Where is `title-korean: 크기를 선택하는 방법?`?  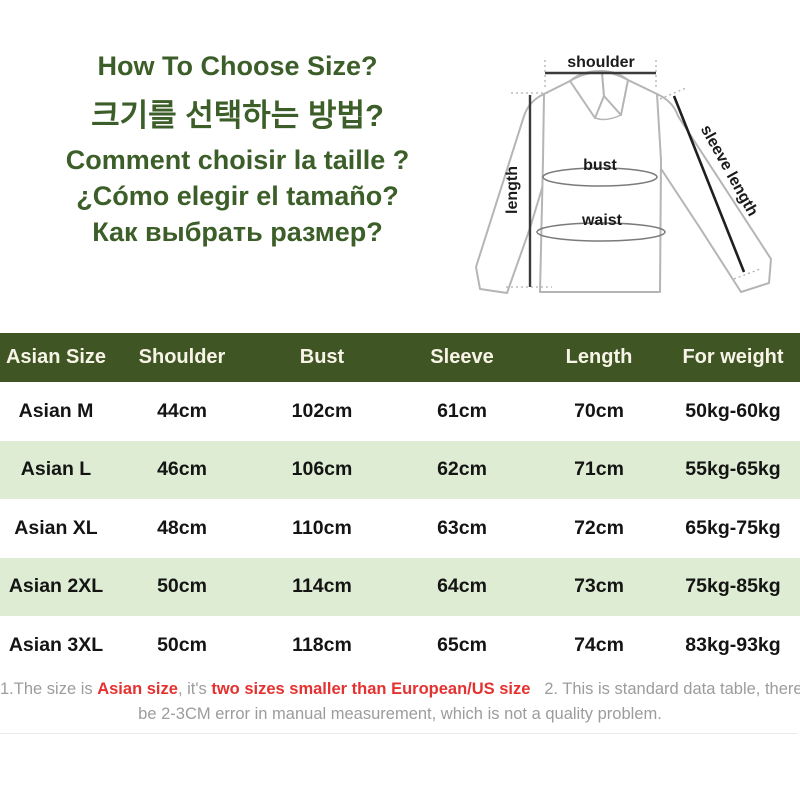 title-korean: 크기를 선택하는 방법? is located at coordinates (237, 115).